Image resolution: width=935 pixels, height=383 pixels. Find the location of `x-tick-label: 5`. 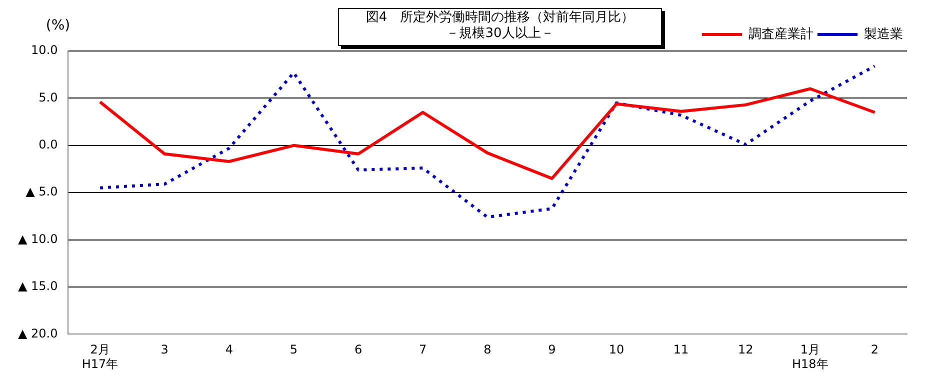

x-tick-label: 5 is located at coordinates (294, 349).